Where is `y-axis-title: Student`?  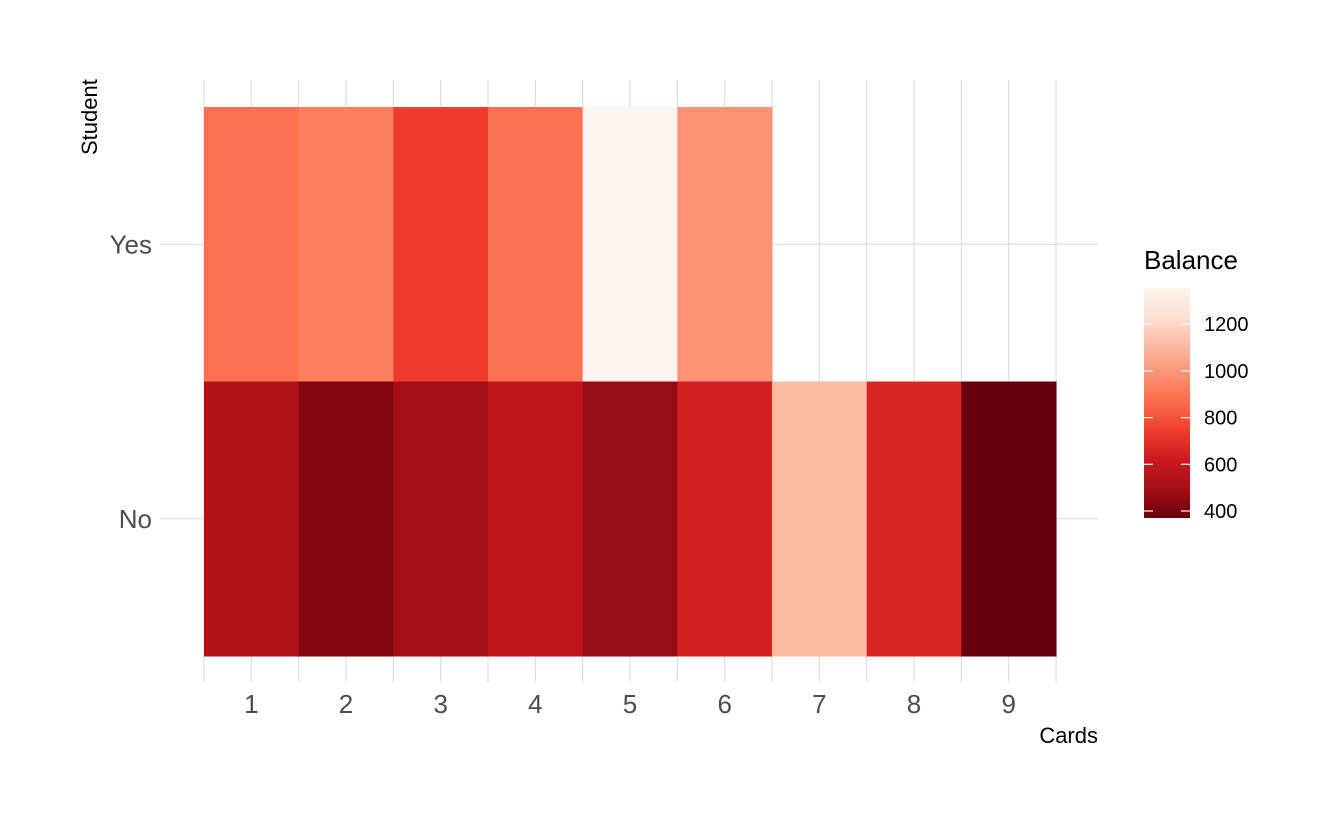
y-axis-title: Student is located at coordinates (89, 117).